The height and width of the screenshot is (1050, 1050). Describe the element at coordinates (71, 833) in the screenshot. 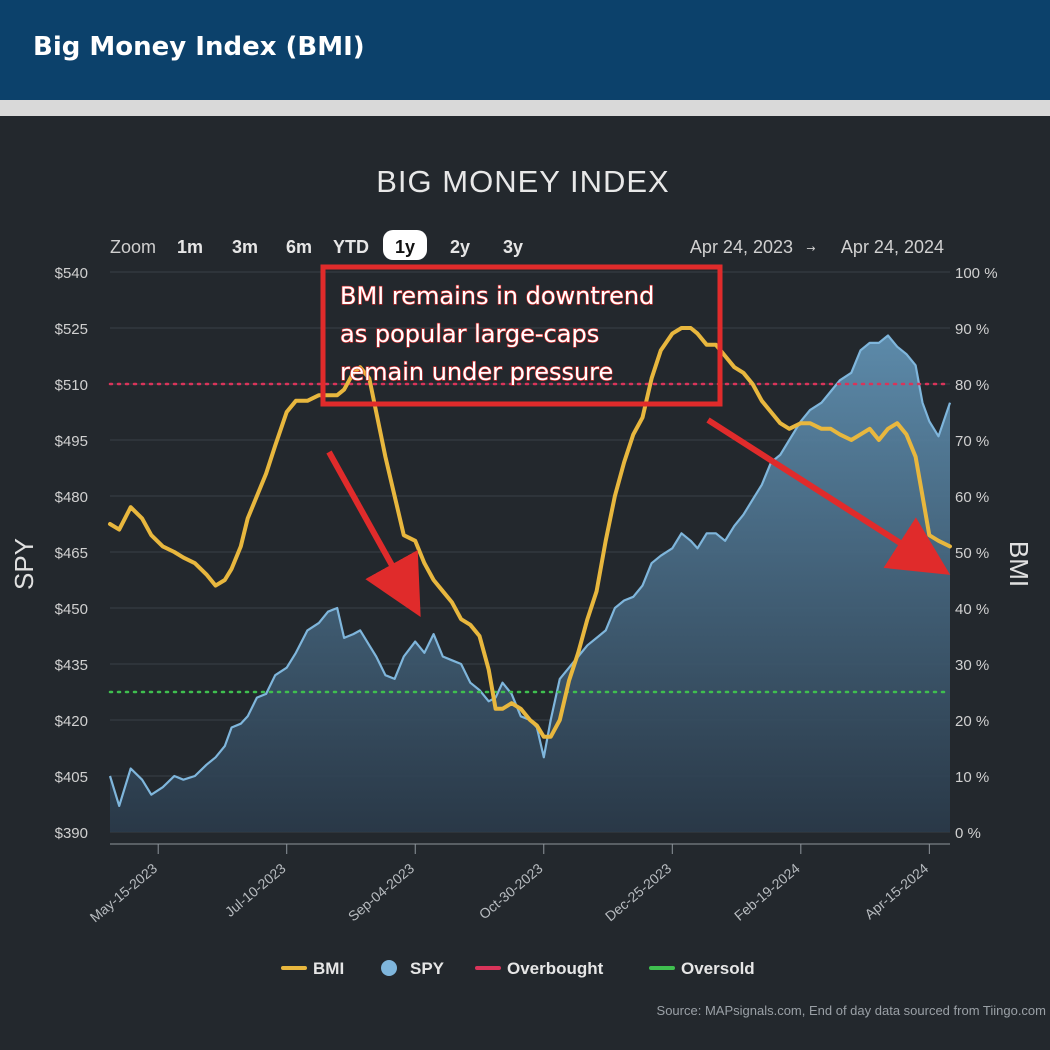

I see `left-tick-label: $390` at that location.